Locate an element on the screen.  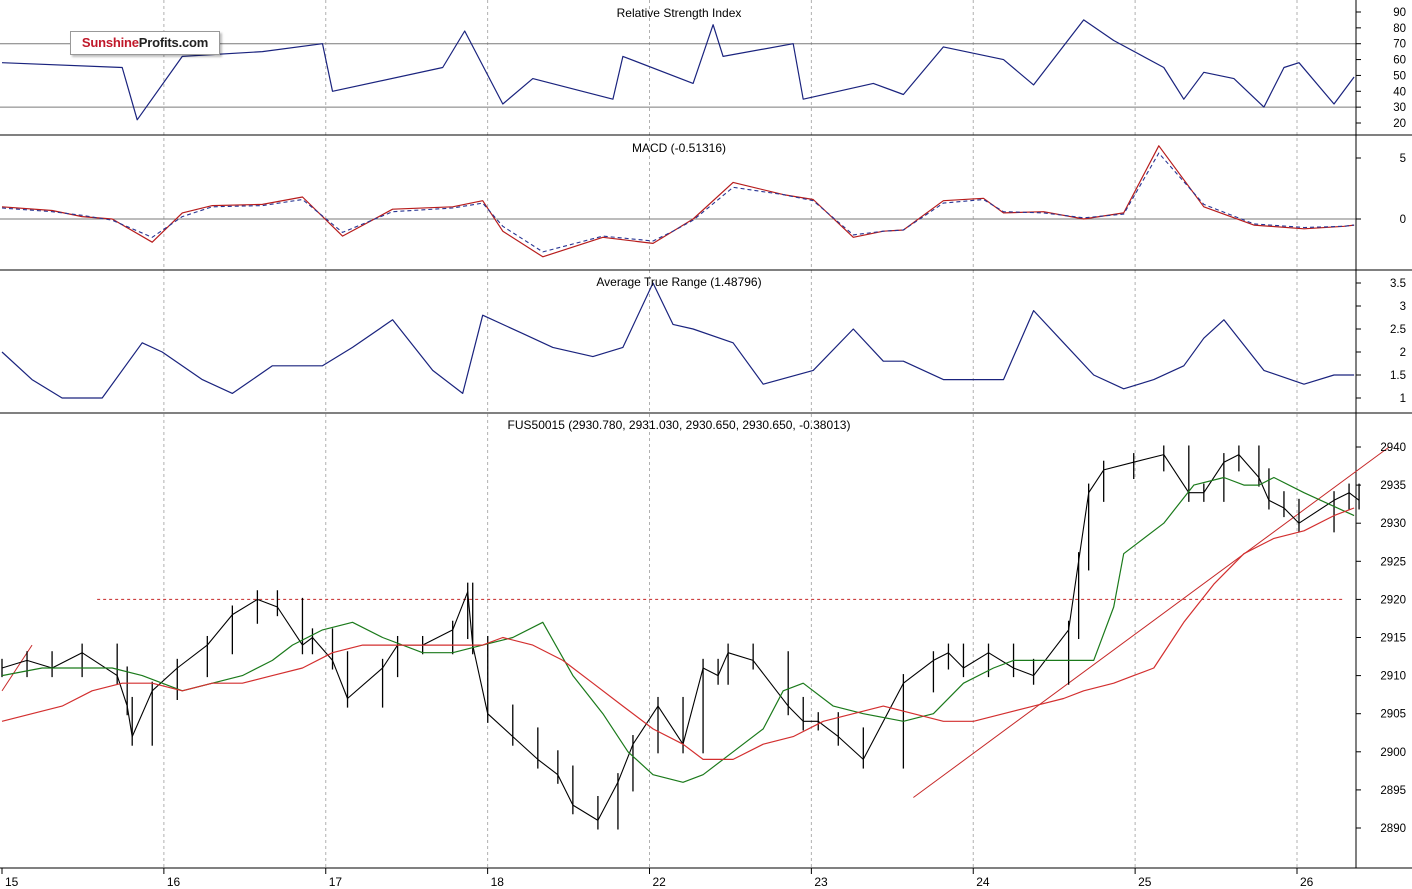
xtick-label: 16 is located at coordinates (174, 882).